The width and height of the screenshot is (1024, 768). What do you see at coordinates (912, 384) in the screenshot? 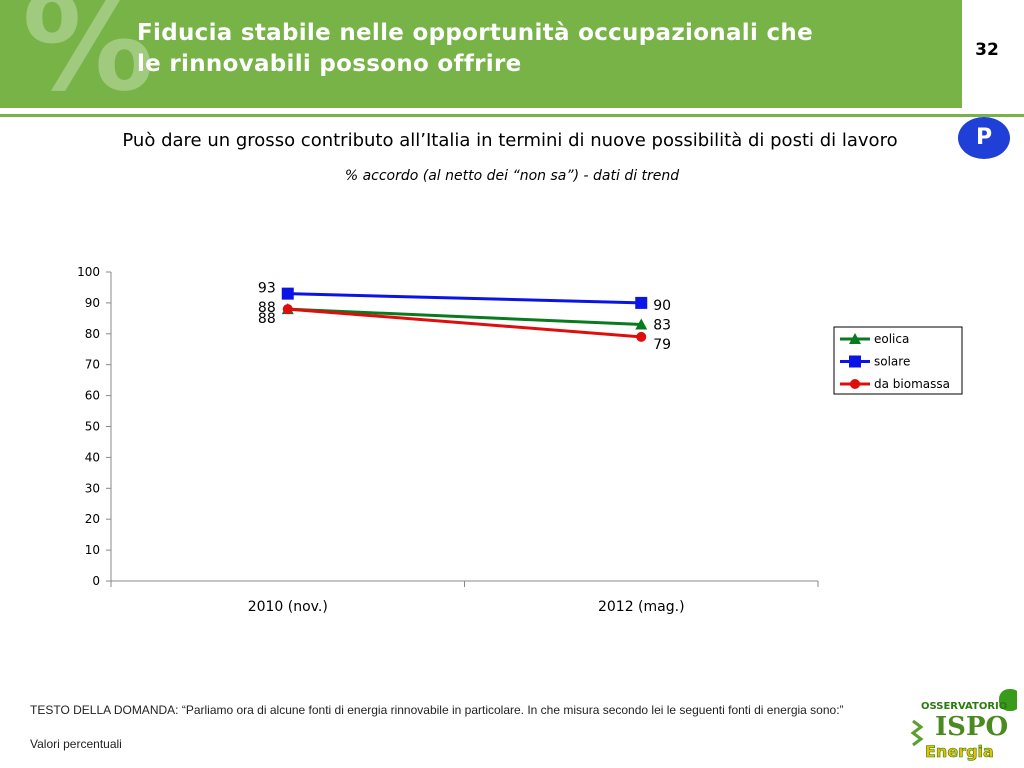
I see `legend-label: da biomassa` at bounding box center [912, 384].